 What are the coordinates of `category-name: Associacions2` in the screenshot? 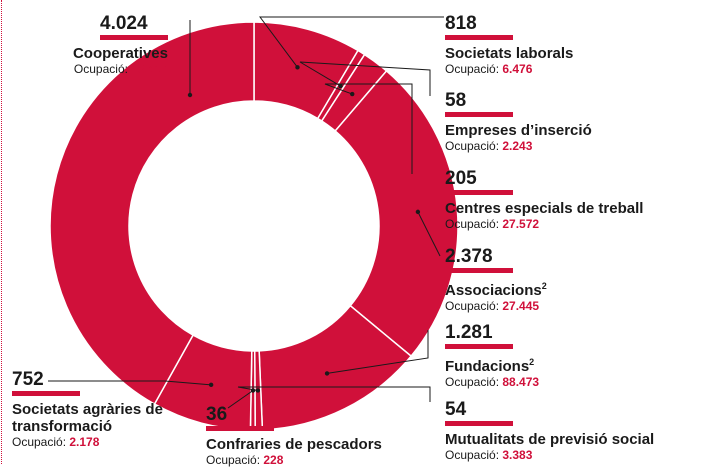 It's located at (496, 290).